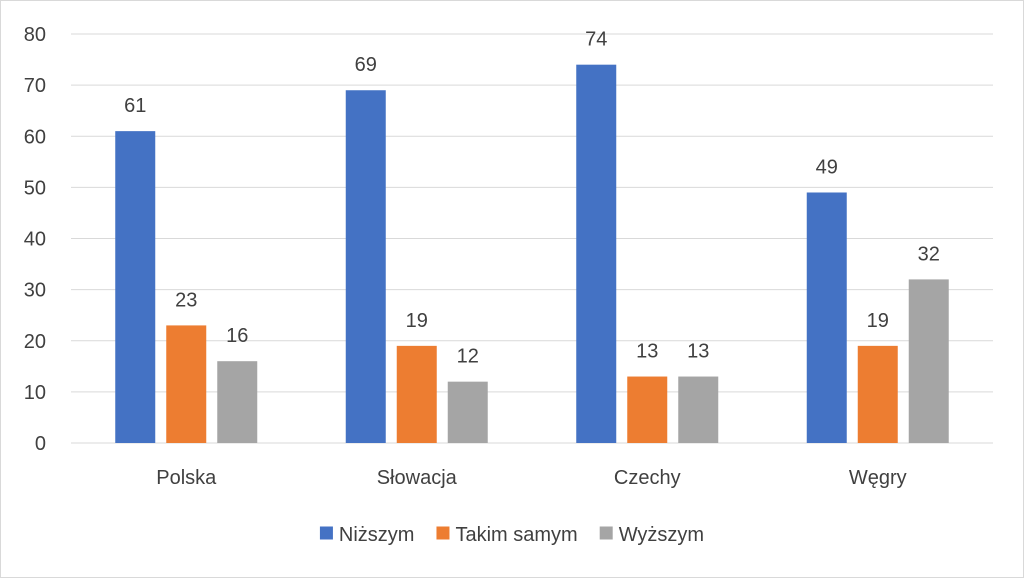  Describe the element at coordinates (366, 65) in the screenshot. I see `data-label: 69` at that location.